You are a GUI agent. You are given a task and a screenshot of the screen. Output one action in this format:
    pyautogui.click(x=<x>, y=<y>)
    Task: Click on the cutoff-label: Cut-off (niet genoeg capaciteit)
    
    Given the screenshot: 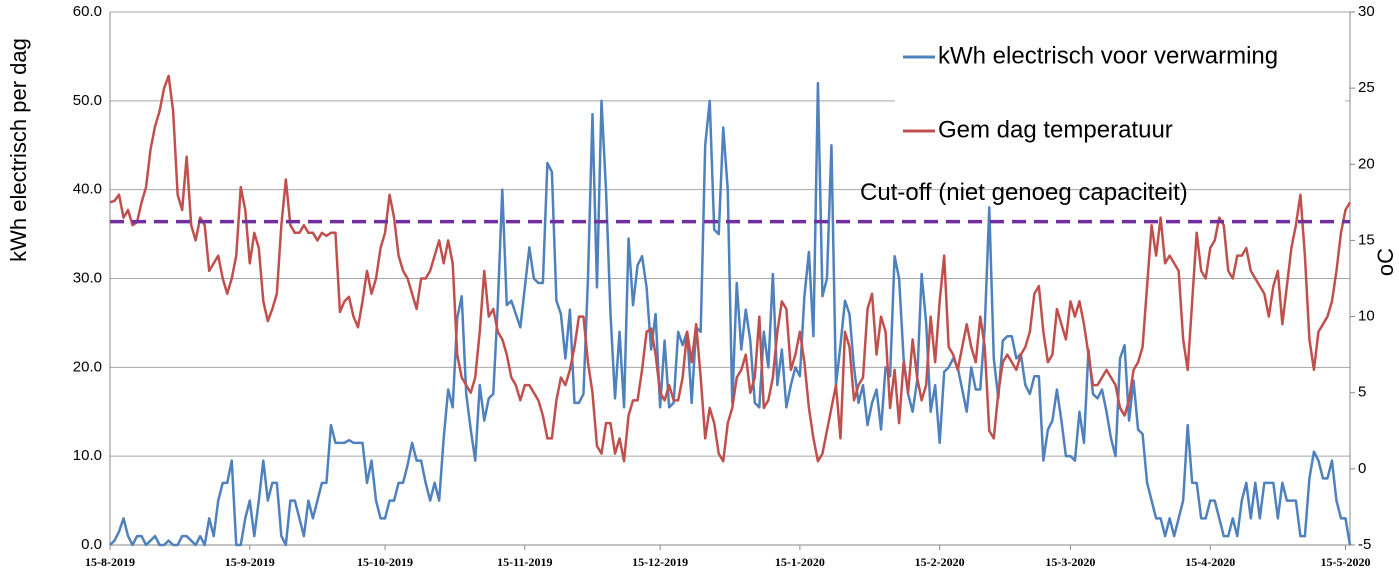 What is the action you would take?
    pyautogui.click(x=1024, y=192)
    